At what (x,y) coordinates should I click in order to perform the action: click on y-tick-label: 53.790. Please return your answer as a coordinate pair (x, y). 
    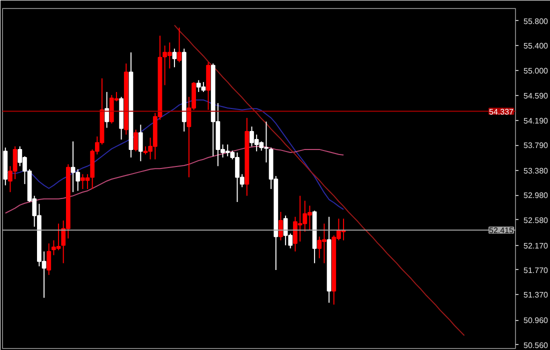
    Looking at the image, I should click on (536, 145).